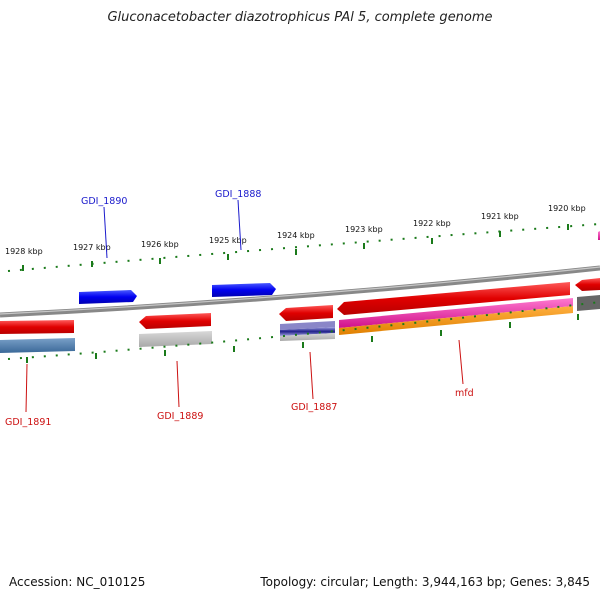  Describe the element at coordinates (567, 208) in the screenshot. I see `scale-label-1920: 1920 kbp` at that location.